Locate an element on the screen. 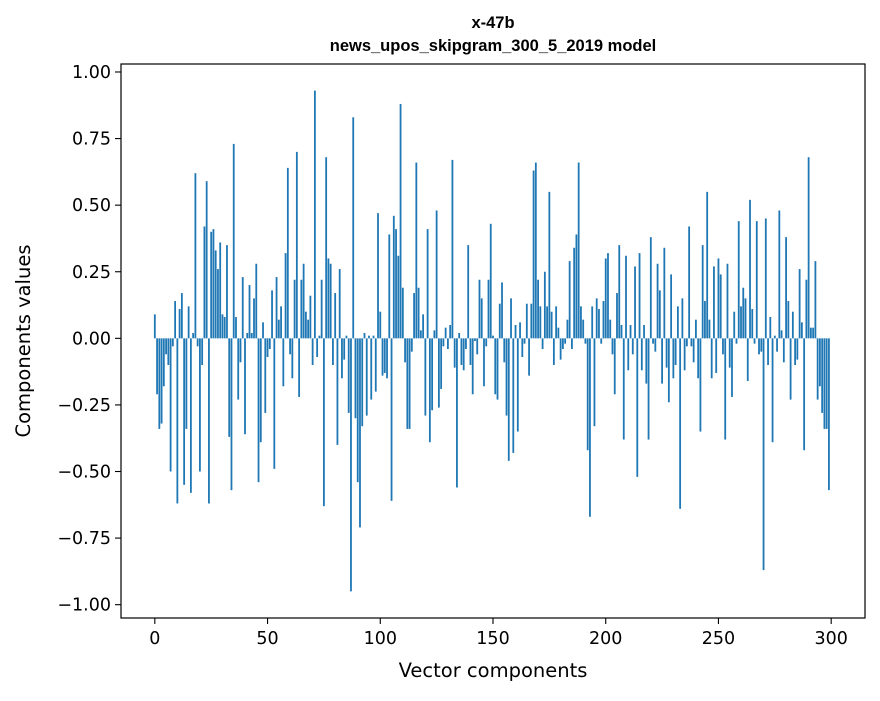 The height and width of the screenshot is (701, 880). x-tick-label: 100 is located at coordinates (380, 639).